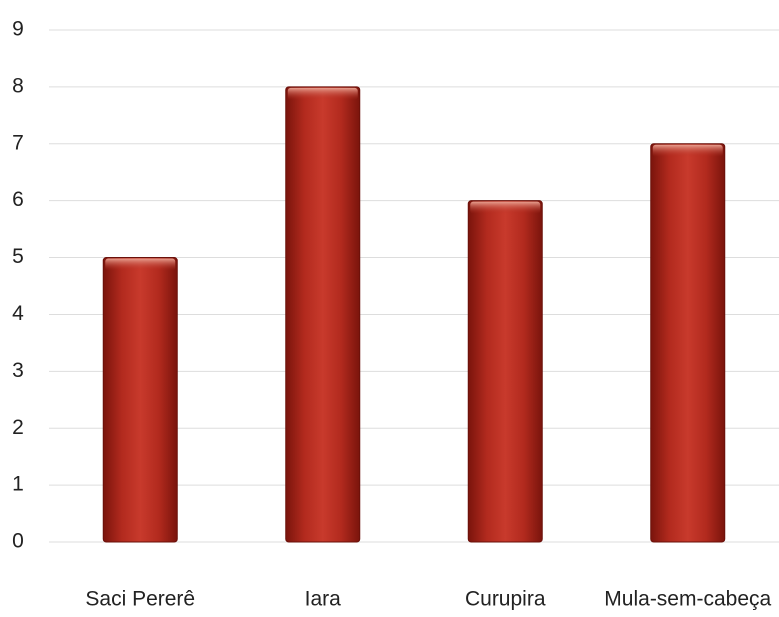 Image resolution: width=779 pixels, height=617 pixels. I want to click on x-tick-label: Saci Pererê, so click(140, 599).